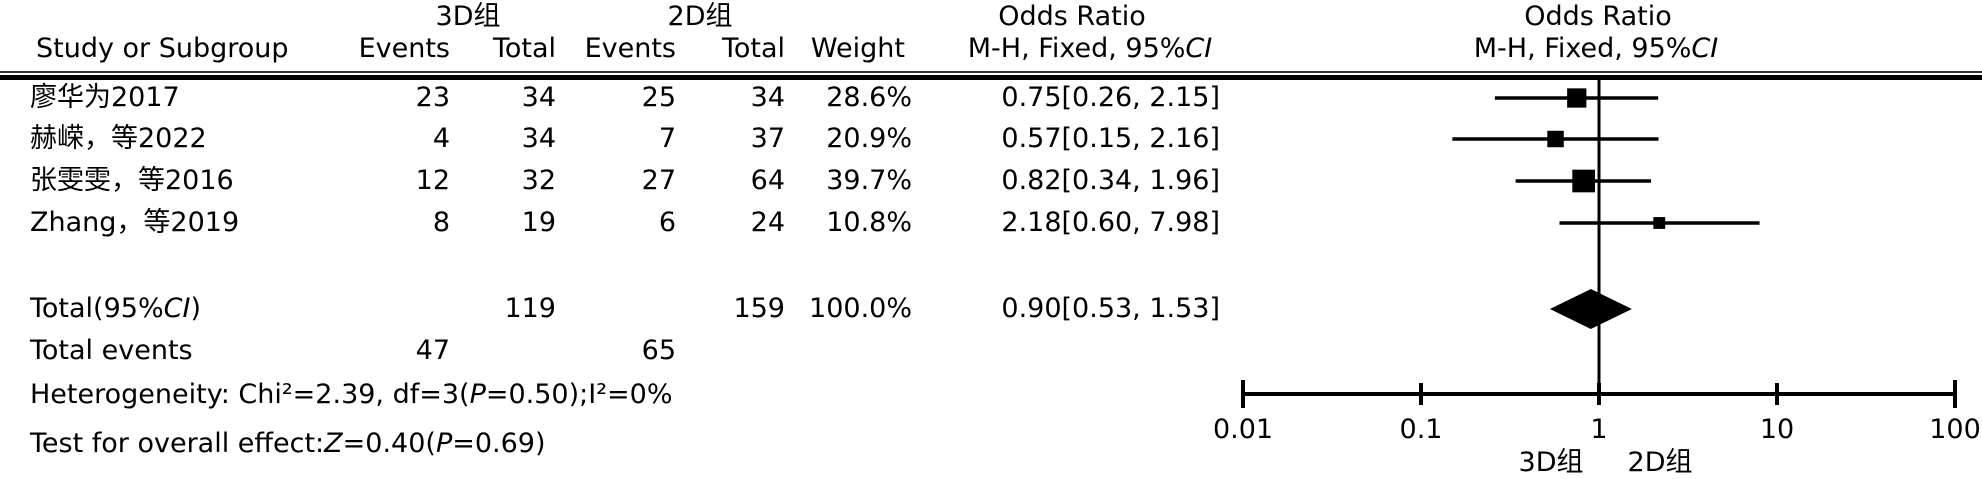 Image resolution: width=1982 pixels, height=479 pixels. What do you see at coordinates (538, 222) in the screenshot?
I see `total-3d-cell: 19` at bounding box center [538, 222].